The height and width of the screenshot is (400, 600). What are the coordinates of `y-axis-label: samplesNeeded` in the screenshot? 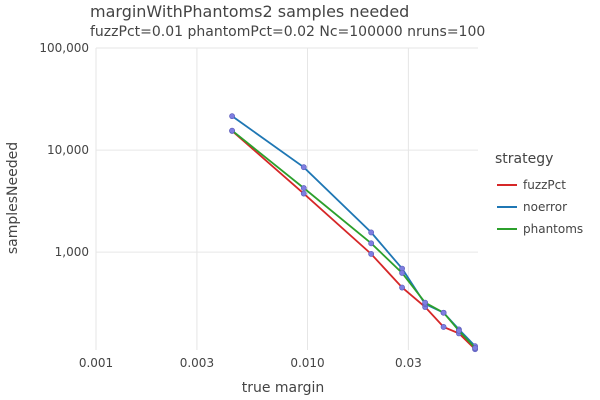 It's located at (13, 198).